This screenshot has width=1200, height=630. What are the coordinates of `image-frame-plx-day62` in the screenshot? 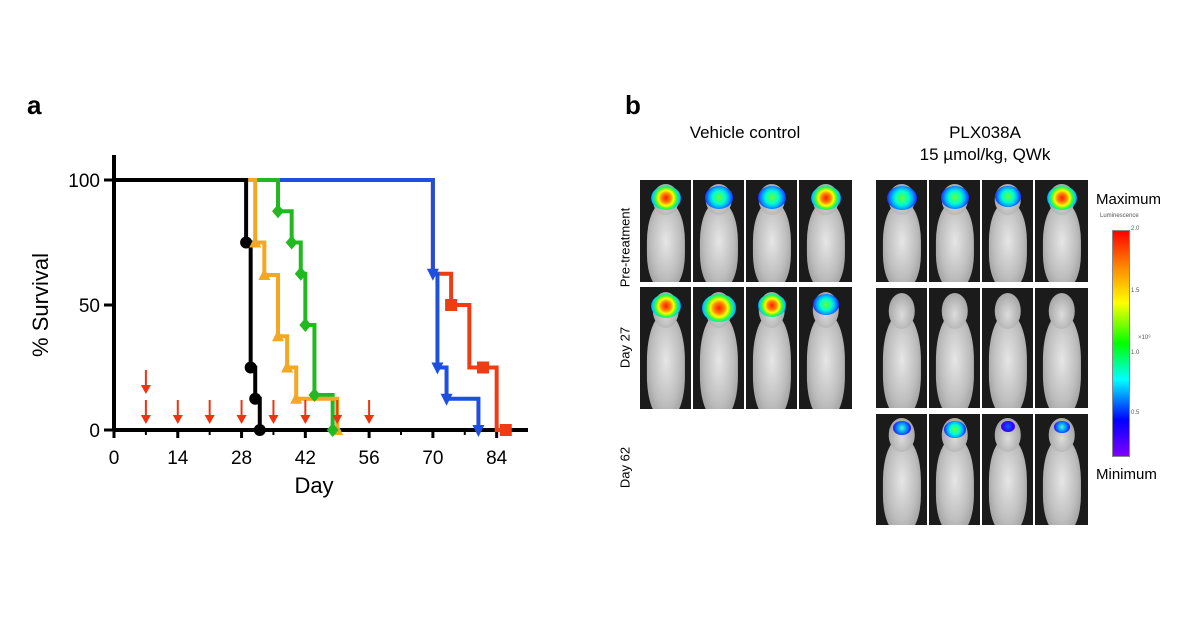 It's located at (982, 469).